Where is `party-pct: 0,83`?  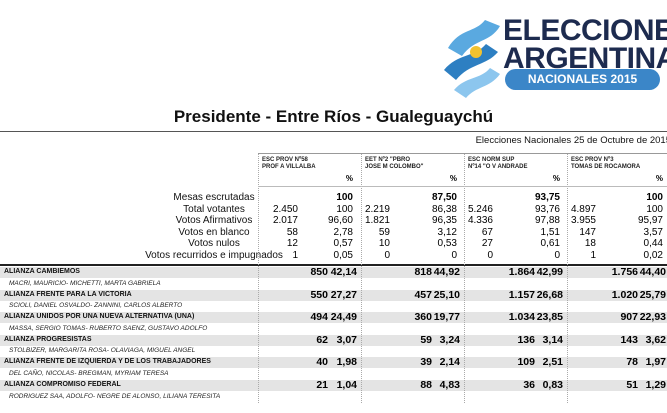
party-pct: 0,83 is located at coordinates (552, 385).